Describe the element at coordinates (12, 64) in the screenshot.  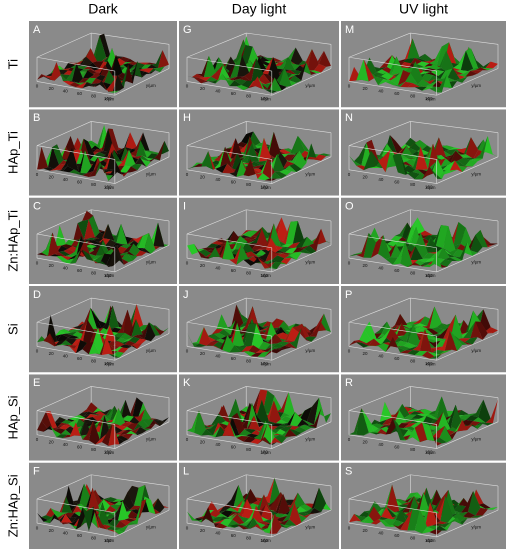
I see `row-label: Ti` at that location.